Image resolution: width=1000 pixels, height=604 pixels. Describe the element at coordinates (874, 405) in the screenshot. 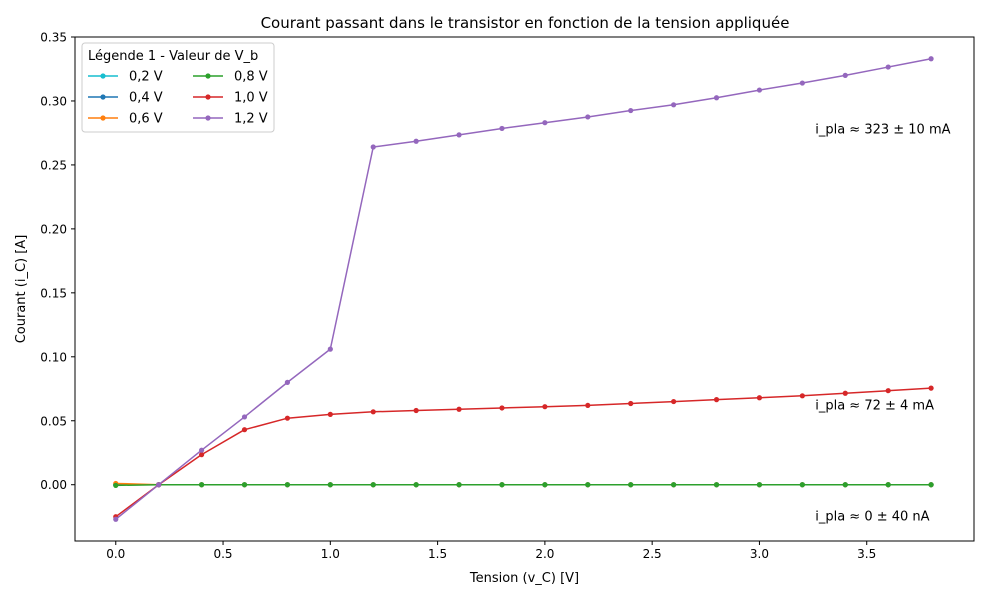

I see `annotation: i_pla ≈ 72 ± 4 mA` at that location.